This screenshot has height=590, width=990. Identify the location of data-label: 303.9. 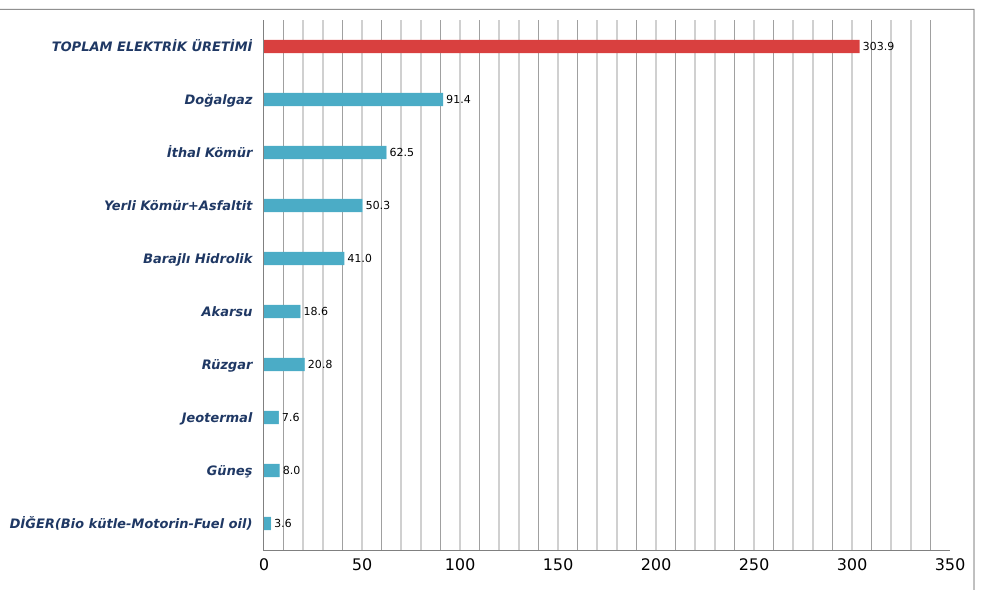
(878, 47).